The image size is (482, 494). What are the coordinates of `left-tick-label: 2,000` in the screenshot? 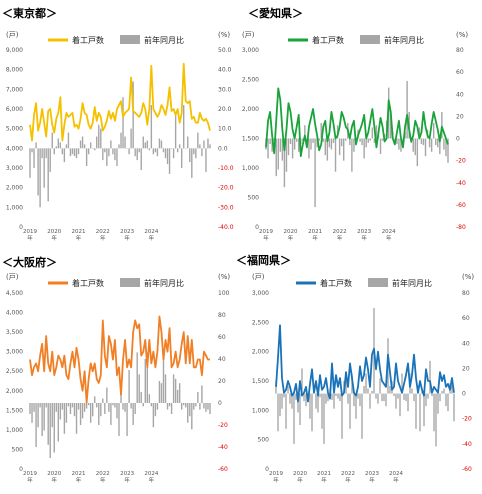 It's located at (260, 352).